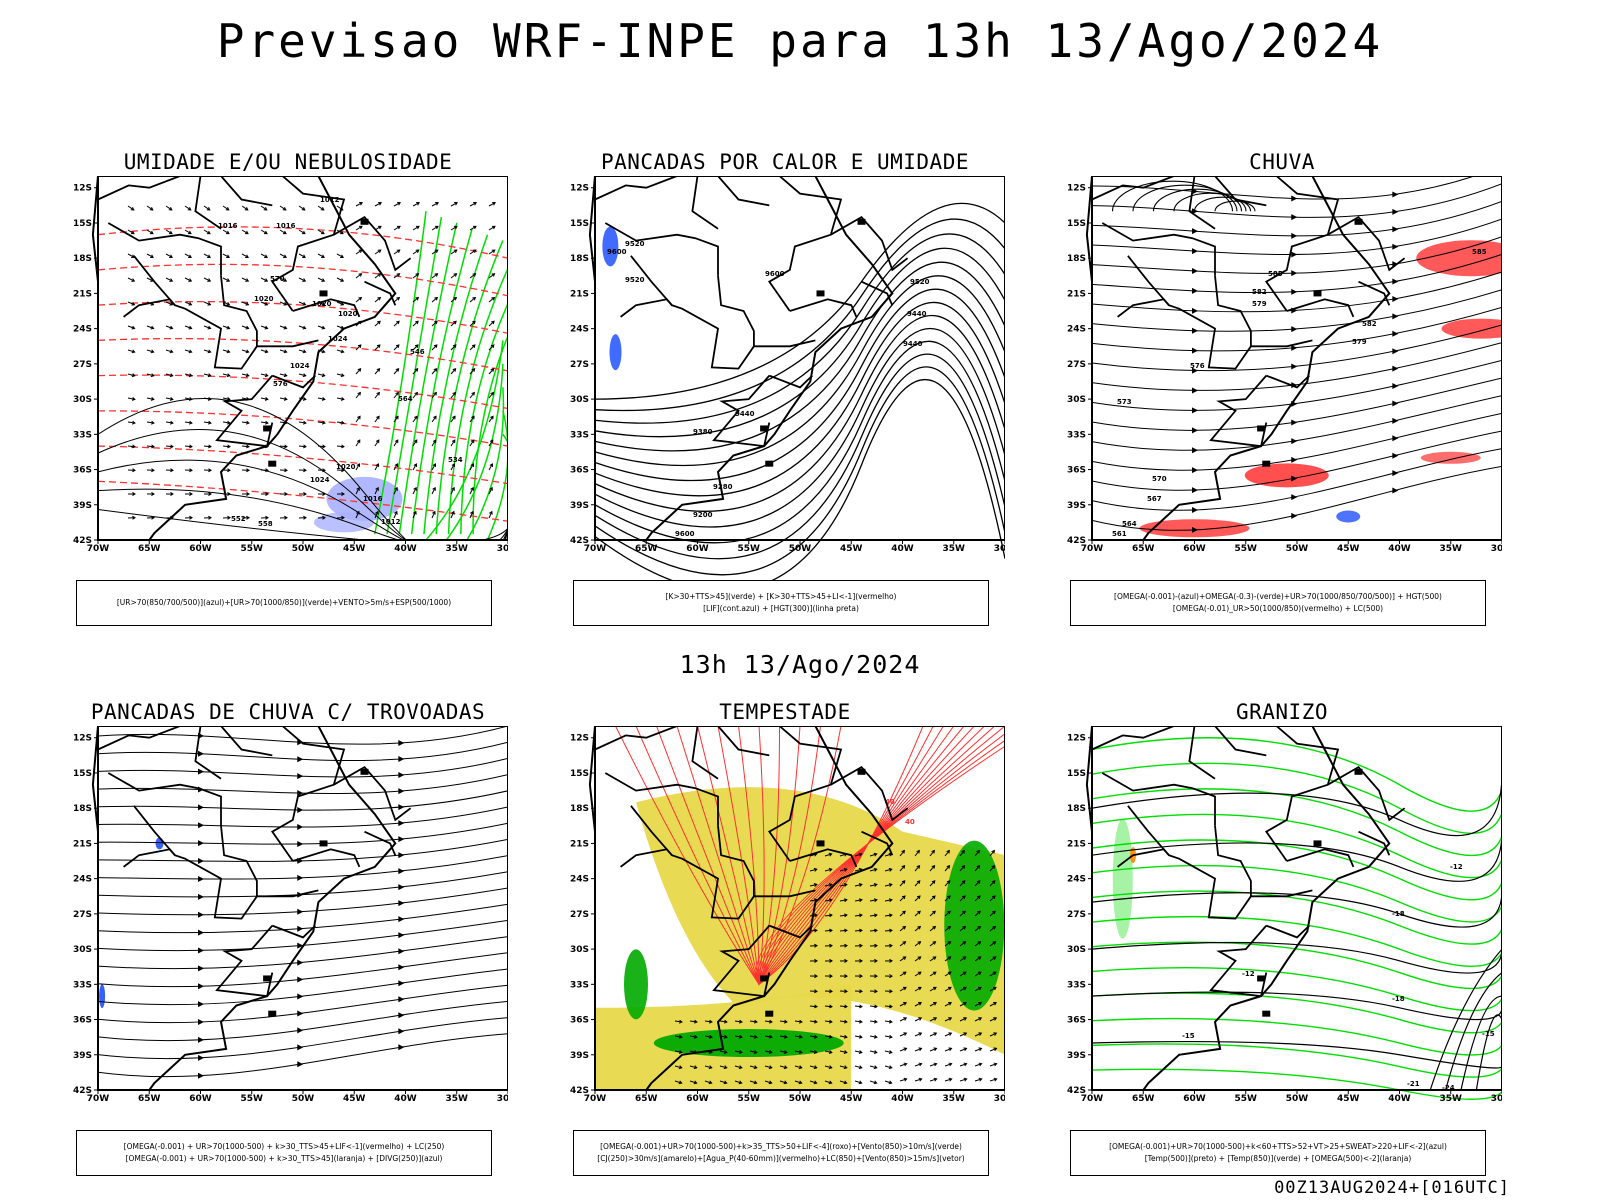 The height and width of the screenshot is (1200, 1600). I want to click on contour-label: -15, so click(1188, 1036).